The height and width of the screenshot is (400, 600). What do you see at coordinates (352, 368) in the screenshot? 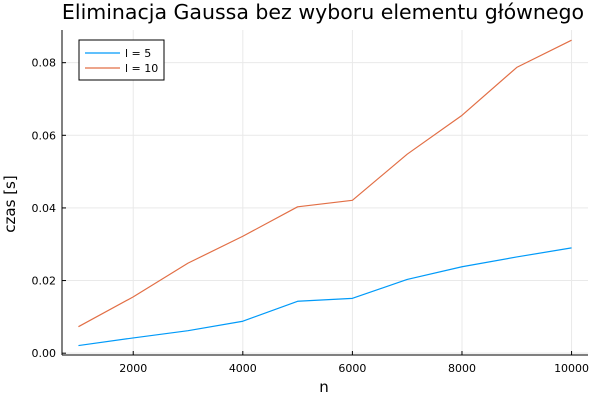
I see `x-tick-label: 6000` at bounding box center [352, 368].